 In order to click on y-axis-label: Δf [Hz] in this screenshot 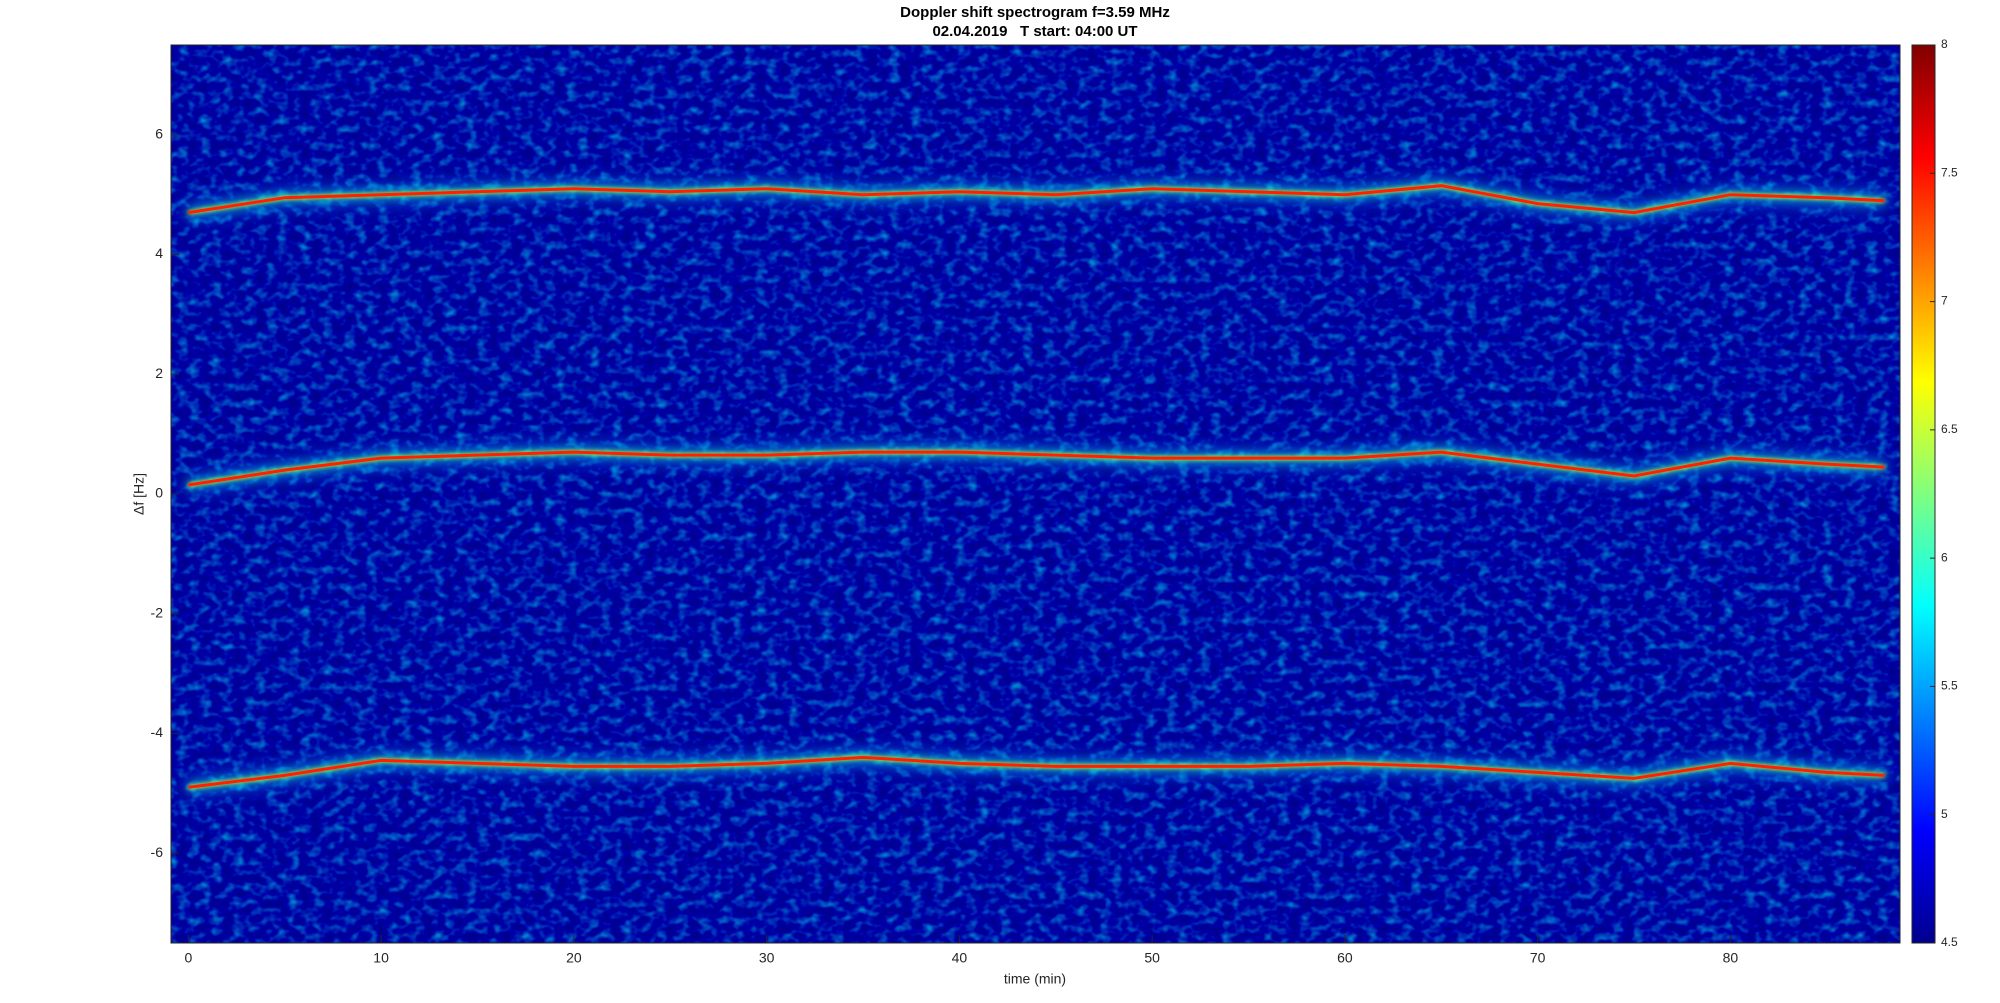, I will do `click(139, 494)`.